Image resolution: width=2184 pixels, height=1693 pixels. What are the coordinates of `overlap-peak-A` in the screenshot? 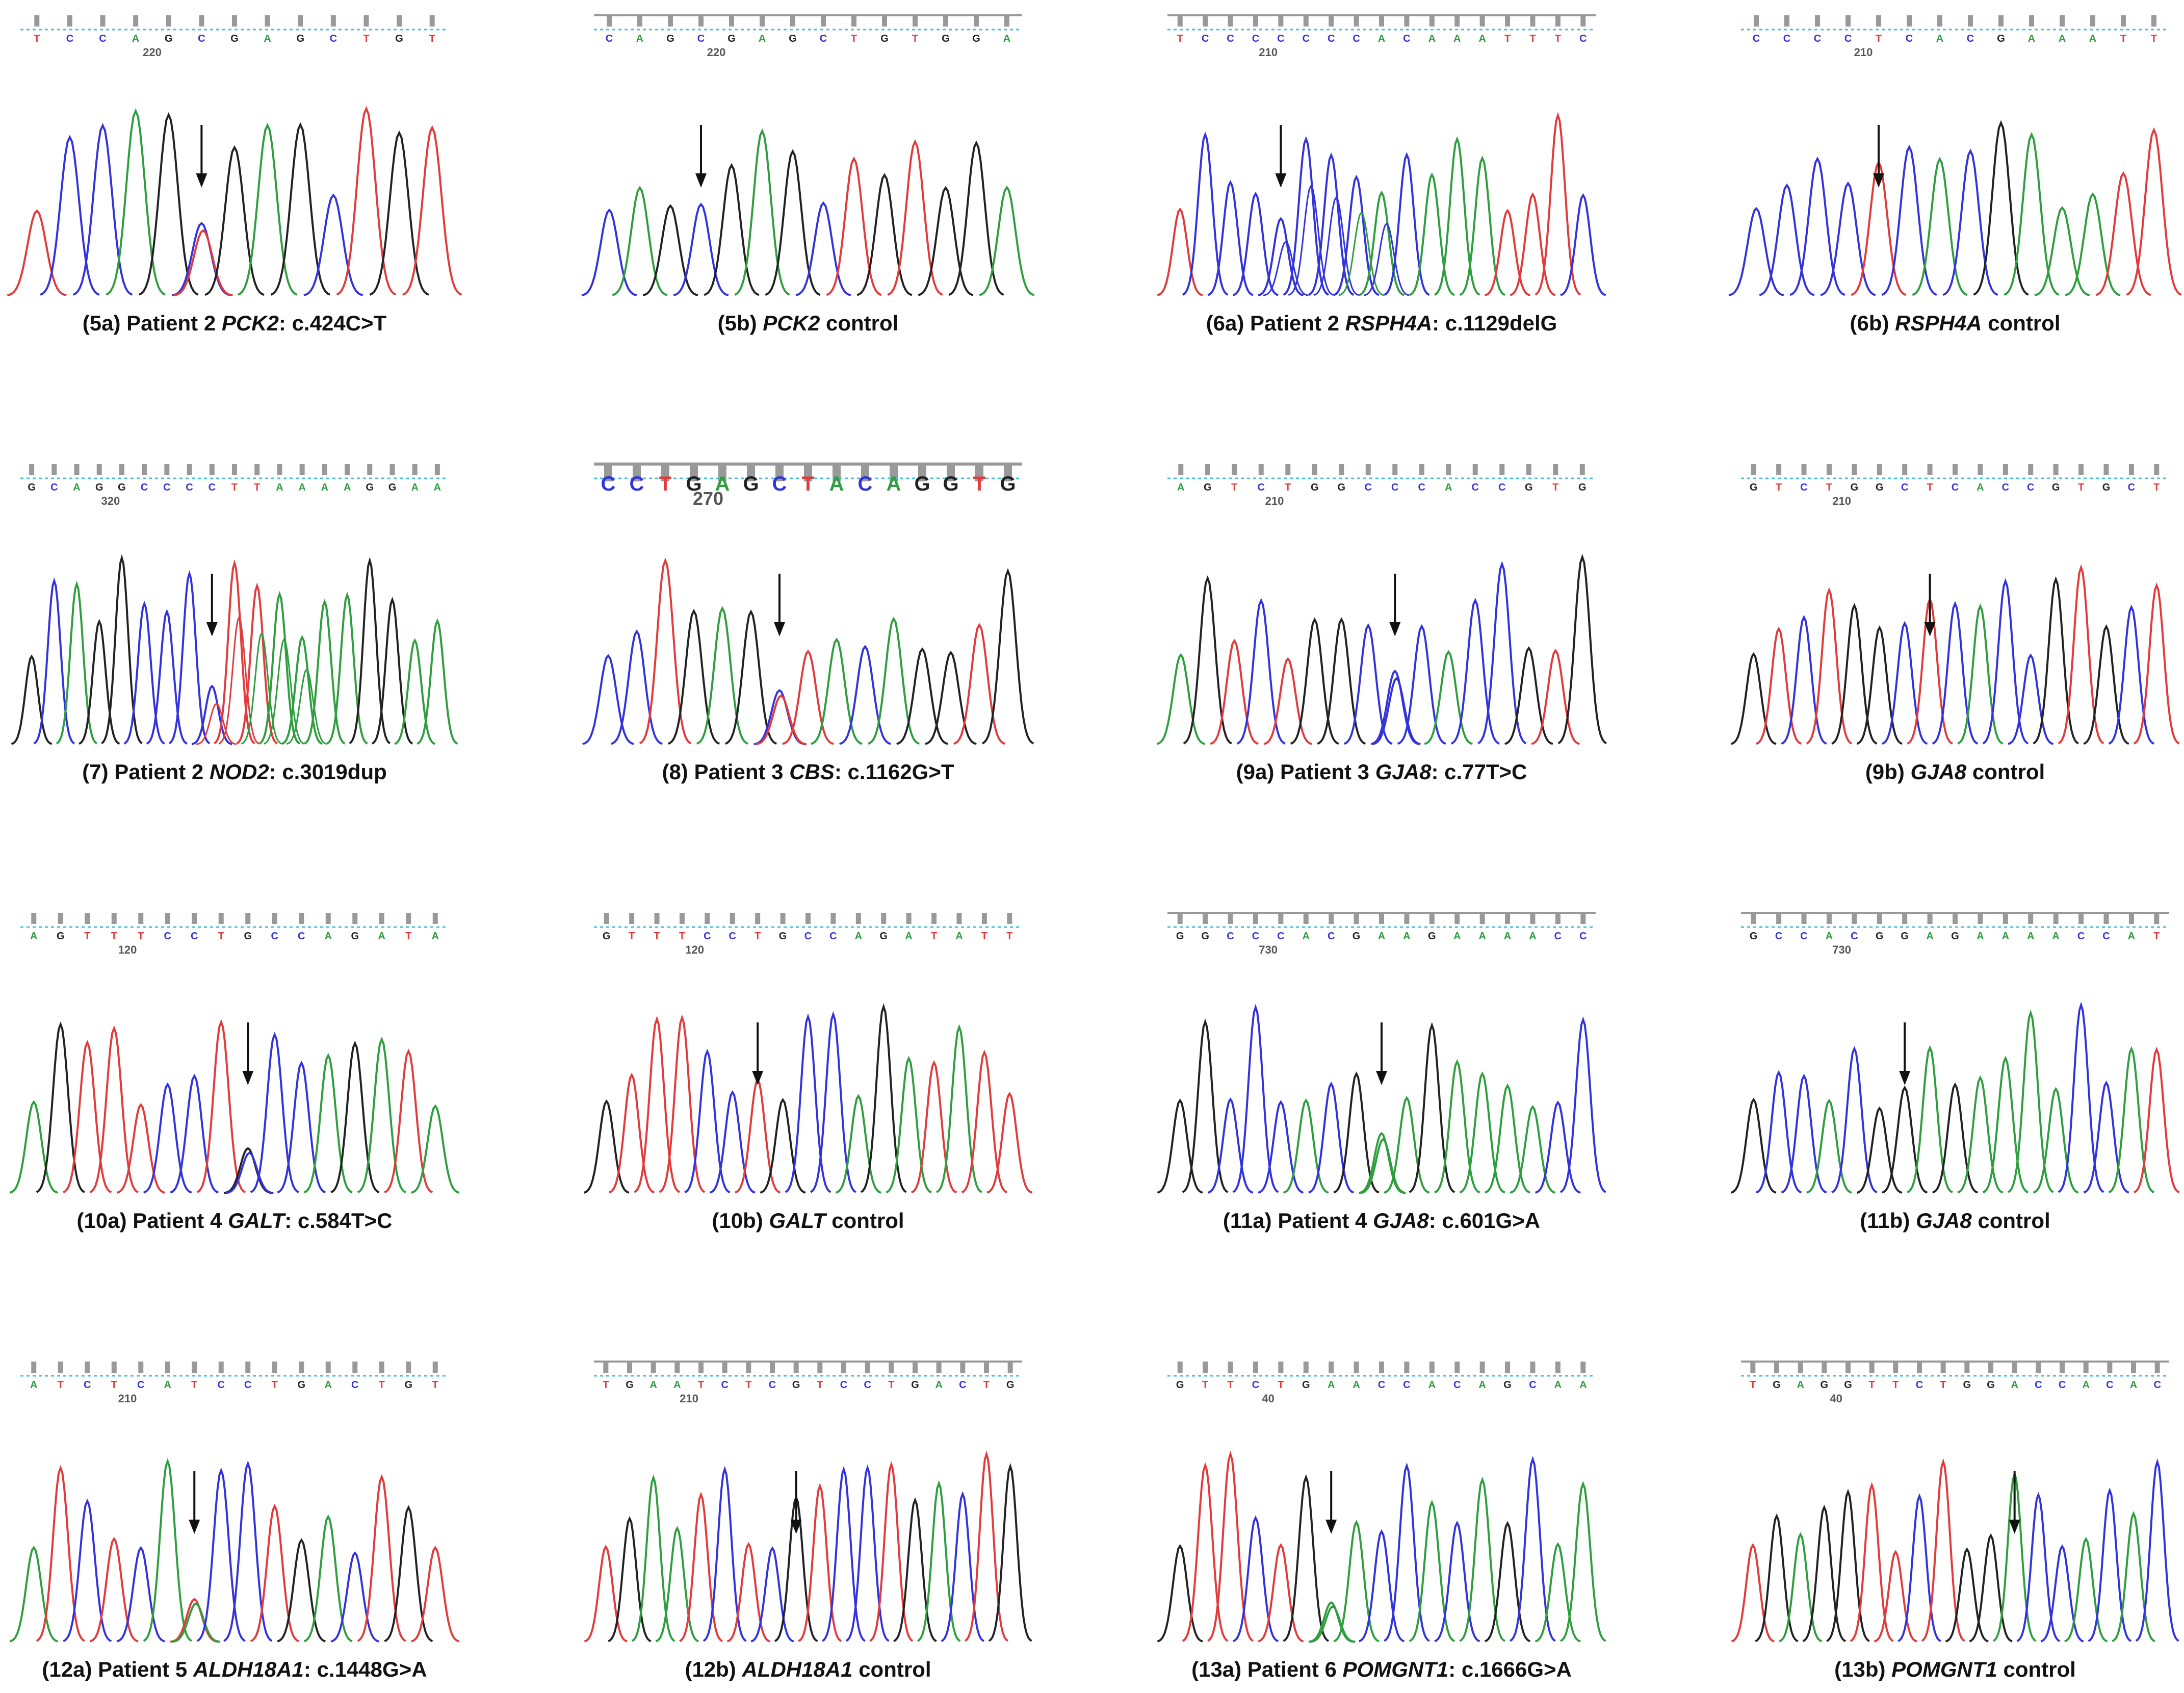 It's located at (261, 688).